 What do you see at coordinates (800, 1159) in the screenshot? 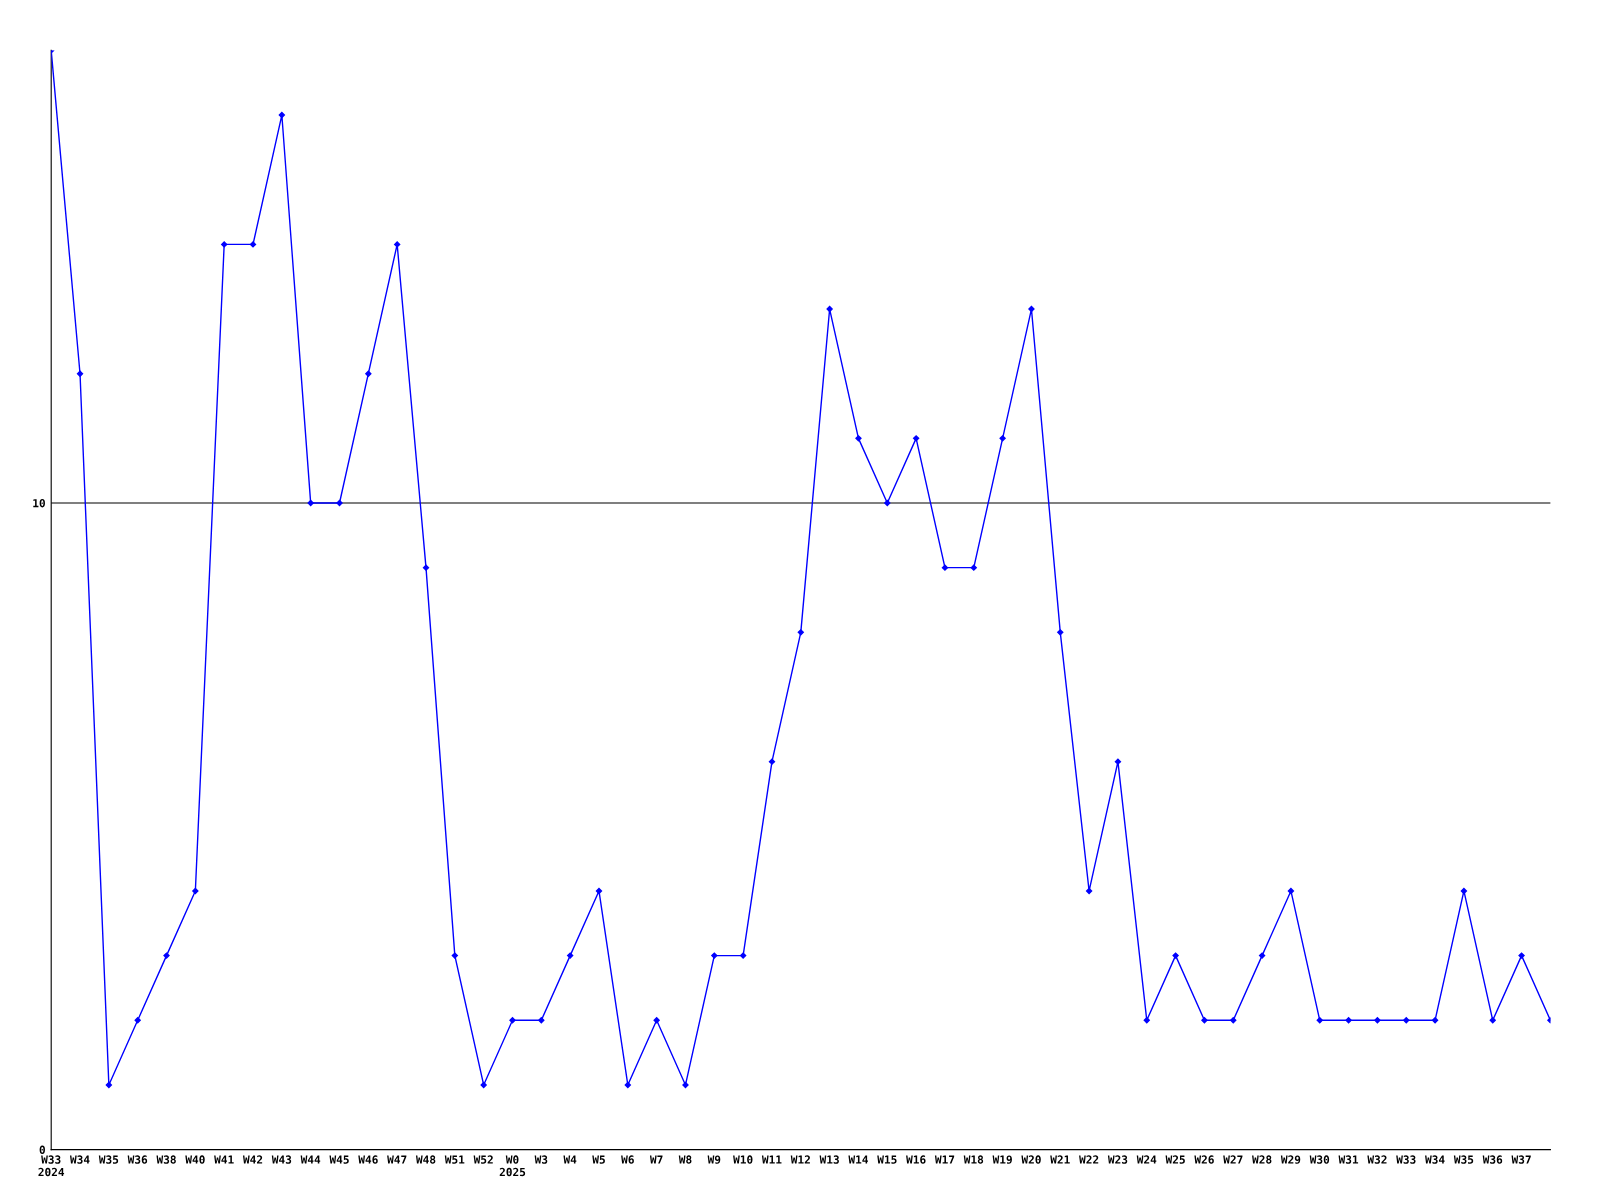
I see `x-tick-label: W12` at bounding box center [800, 1159].